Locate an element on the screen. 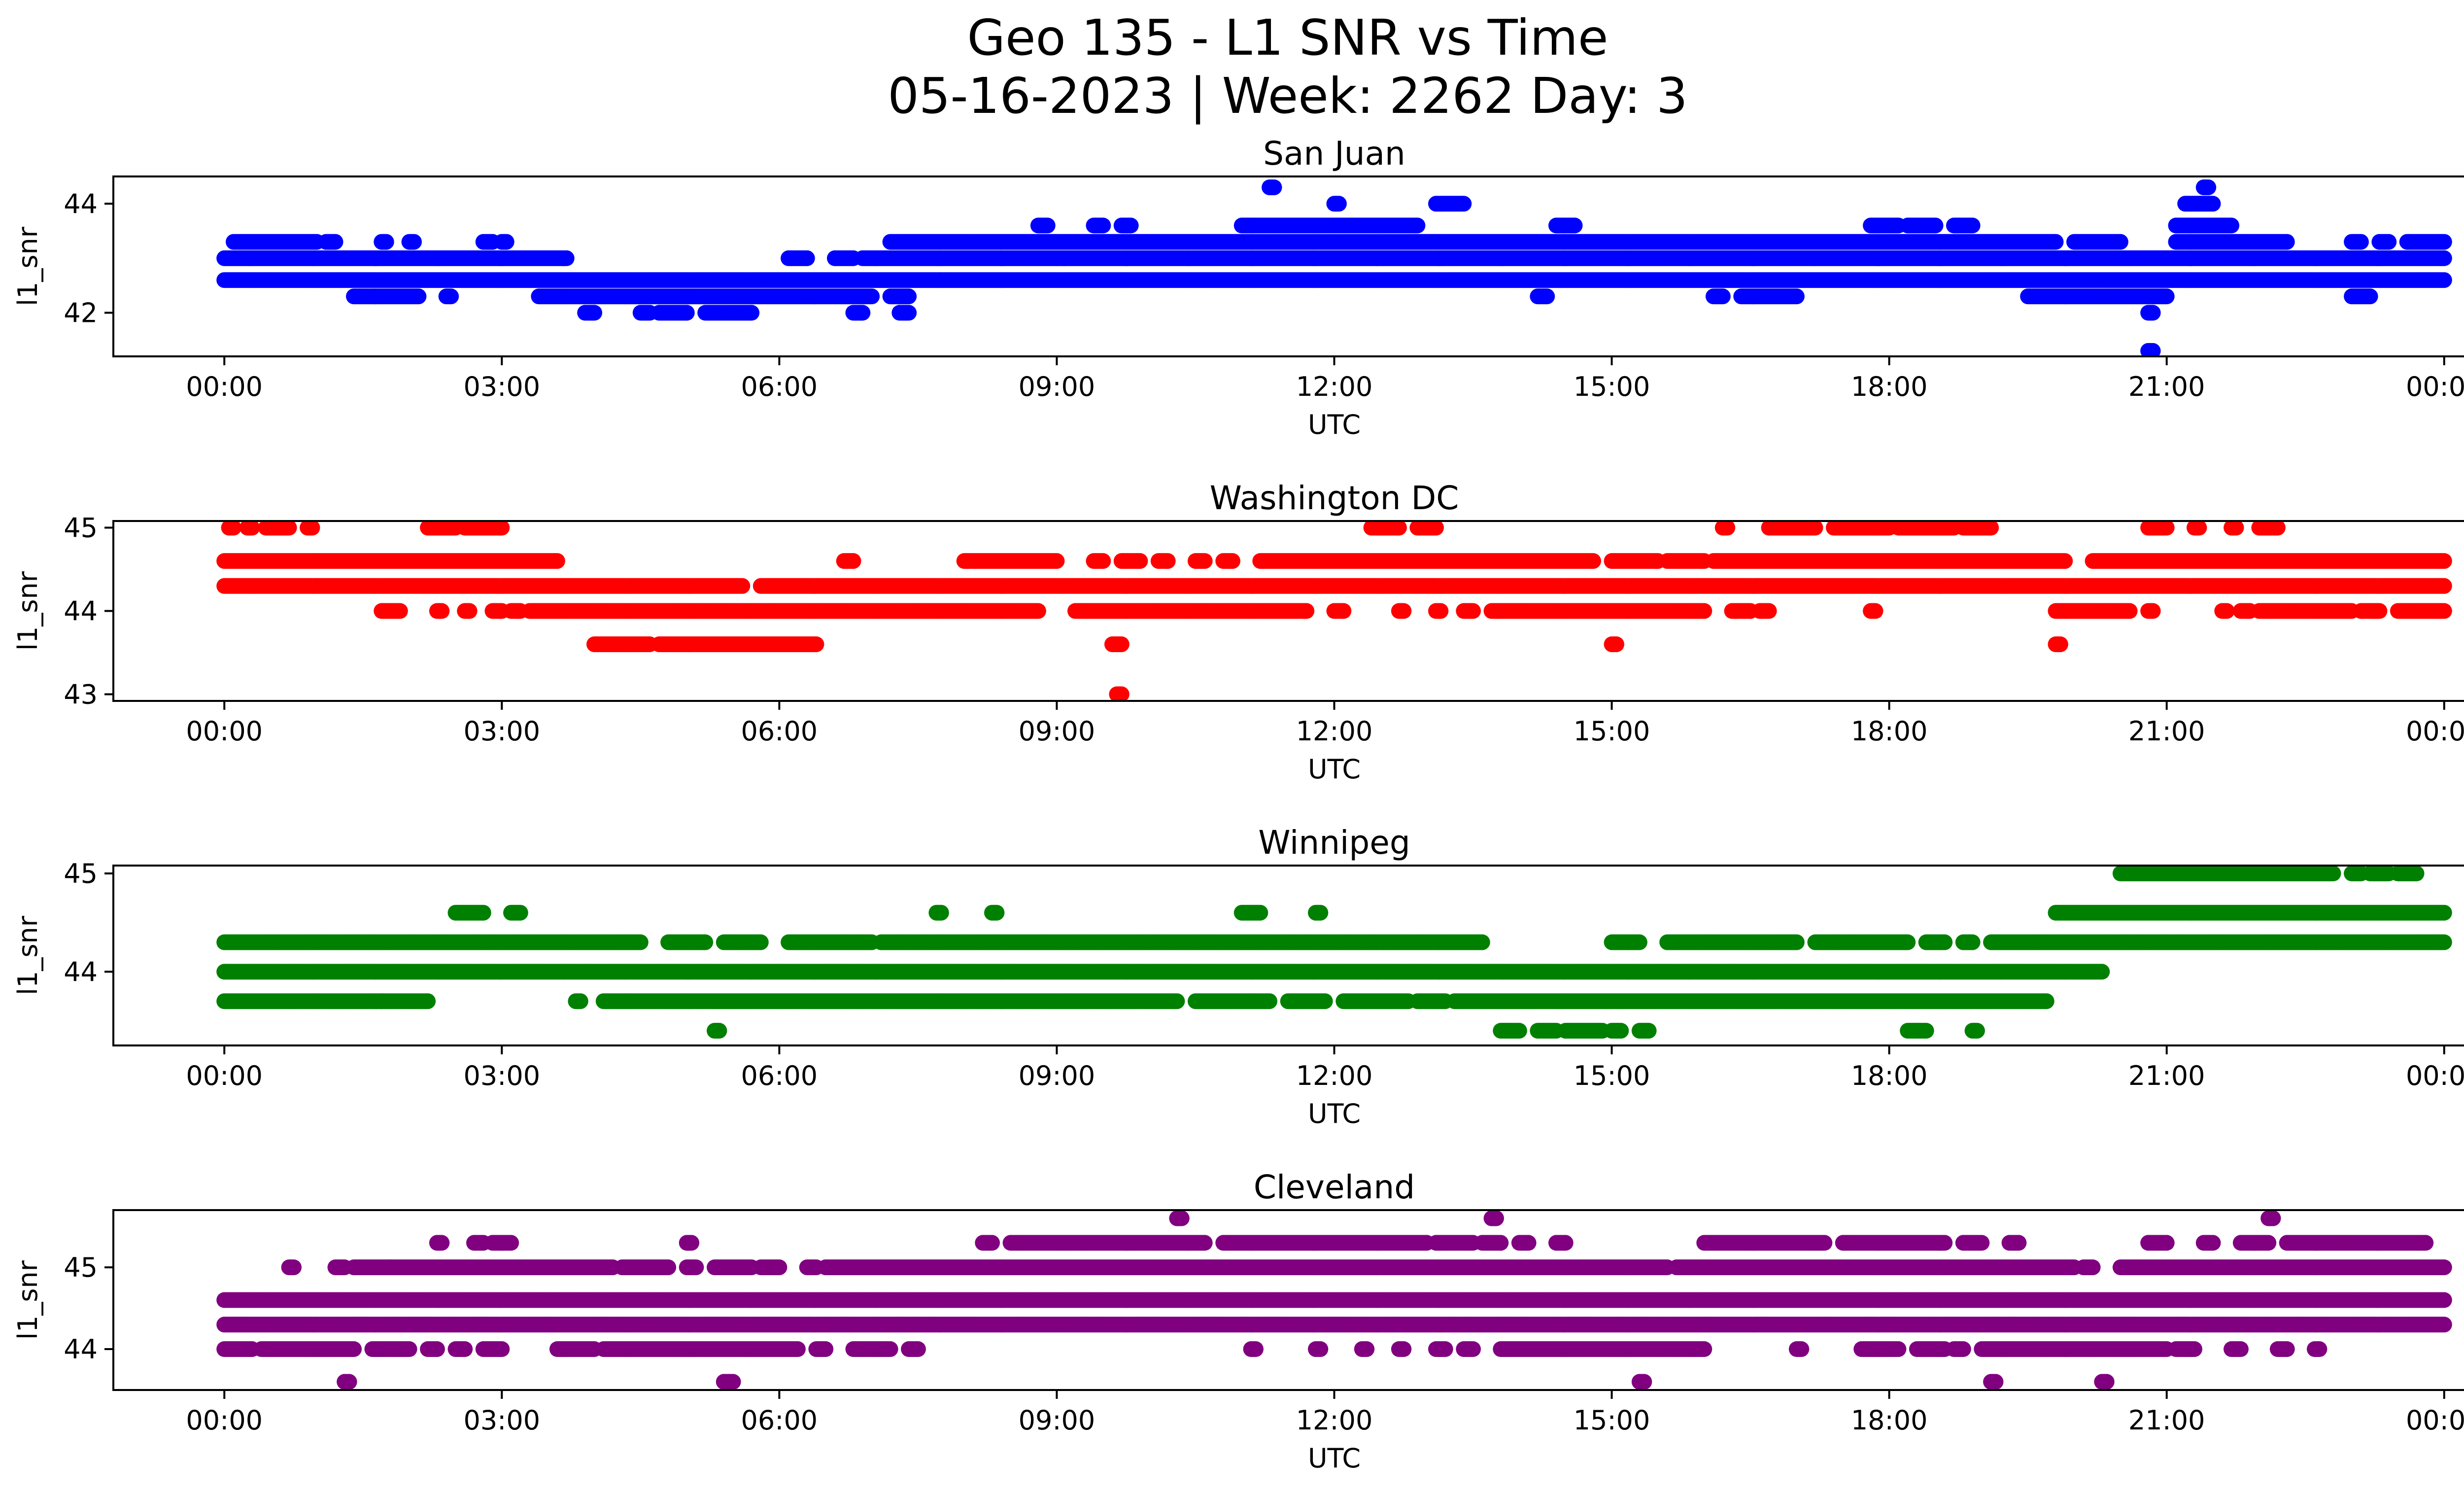  x-axis-label: UTC is located at coordinates (1334, 424).